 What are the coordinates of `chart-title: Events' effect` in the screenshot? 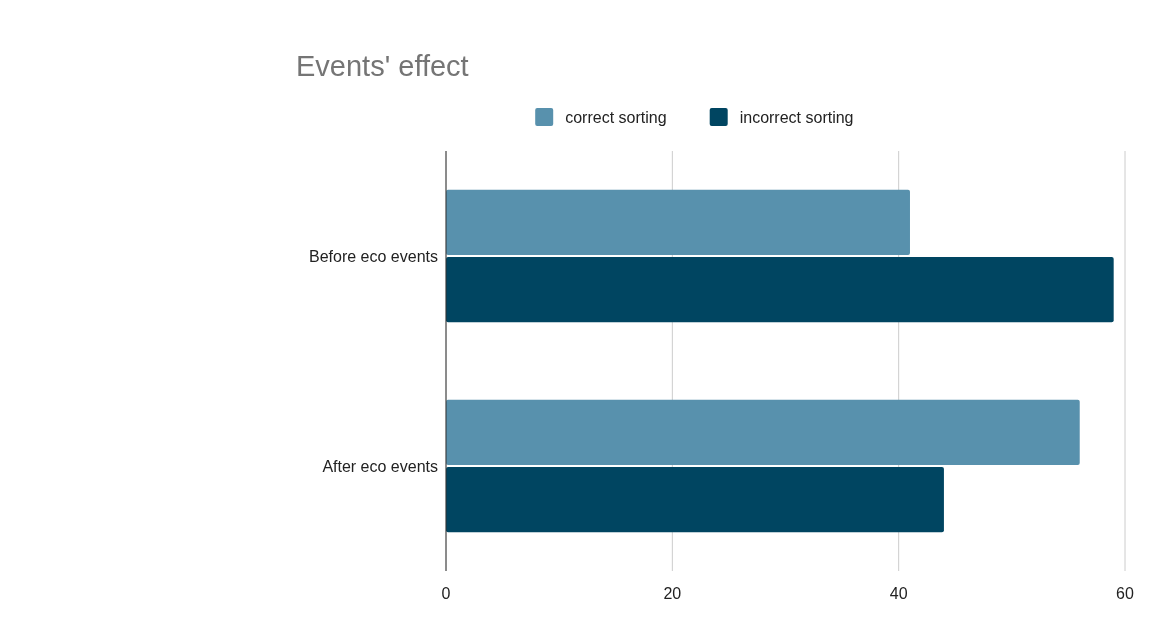 It's located at (382, 66).